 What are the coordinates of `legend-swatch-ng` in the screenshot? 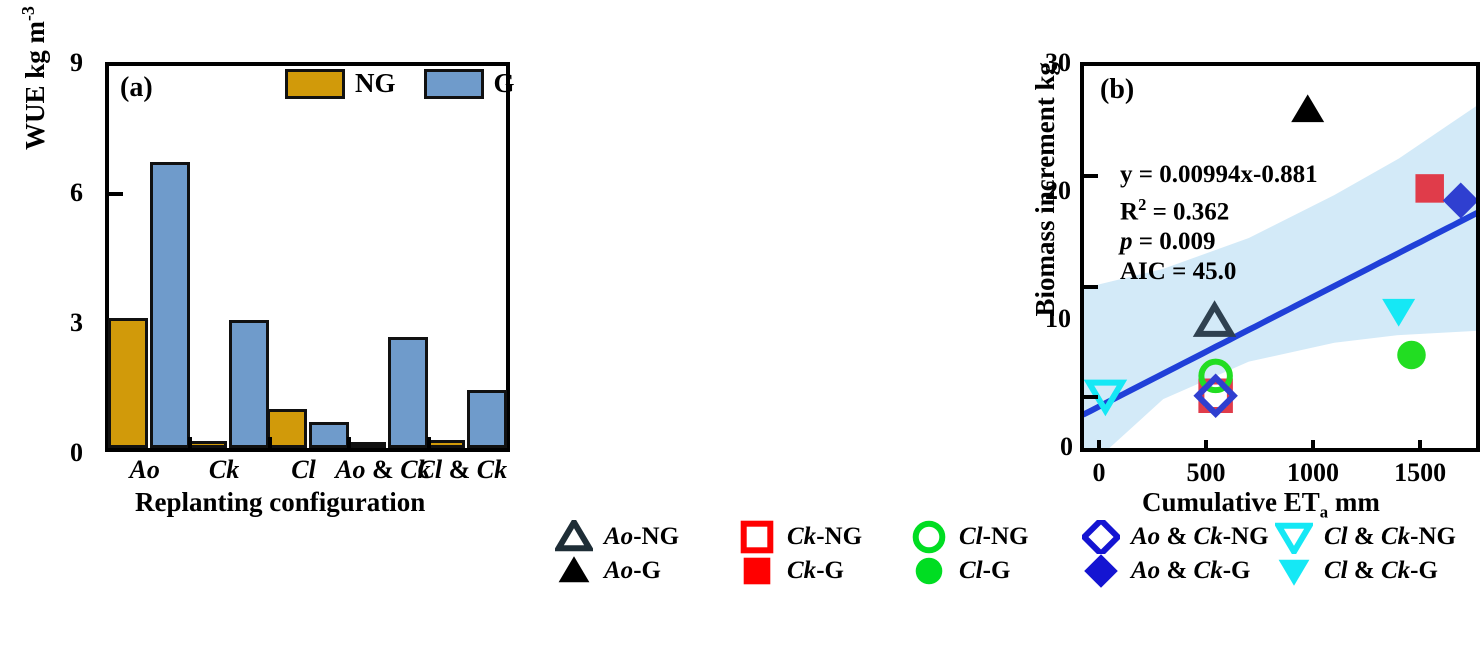 It's located at (315, 83).